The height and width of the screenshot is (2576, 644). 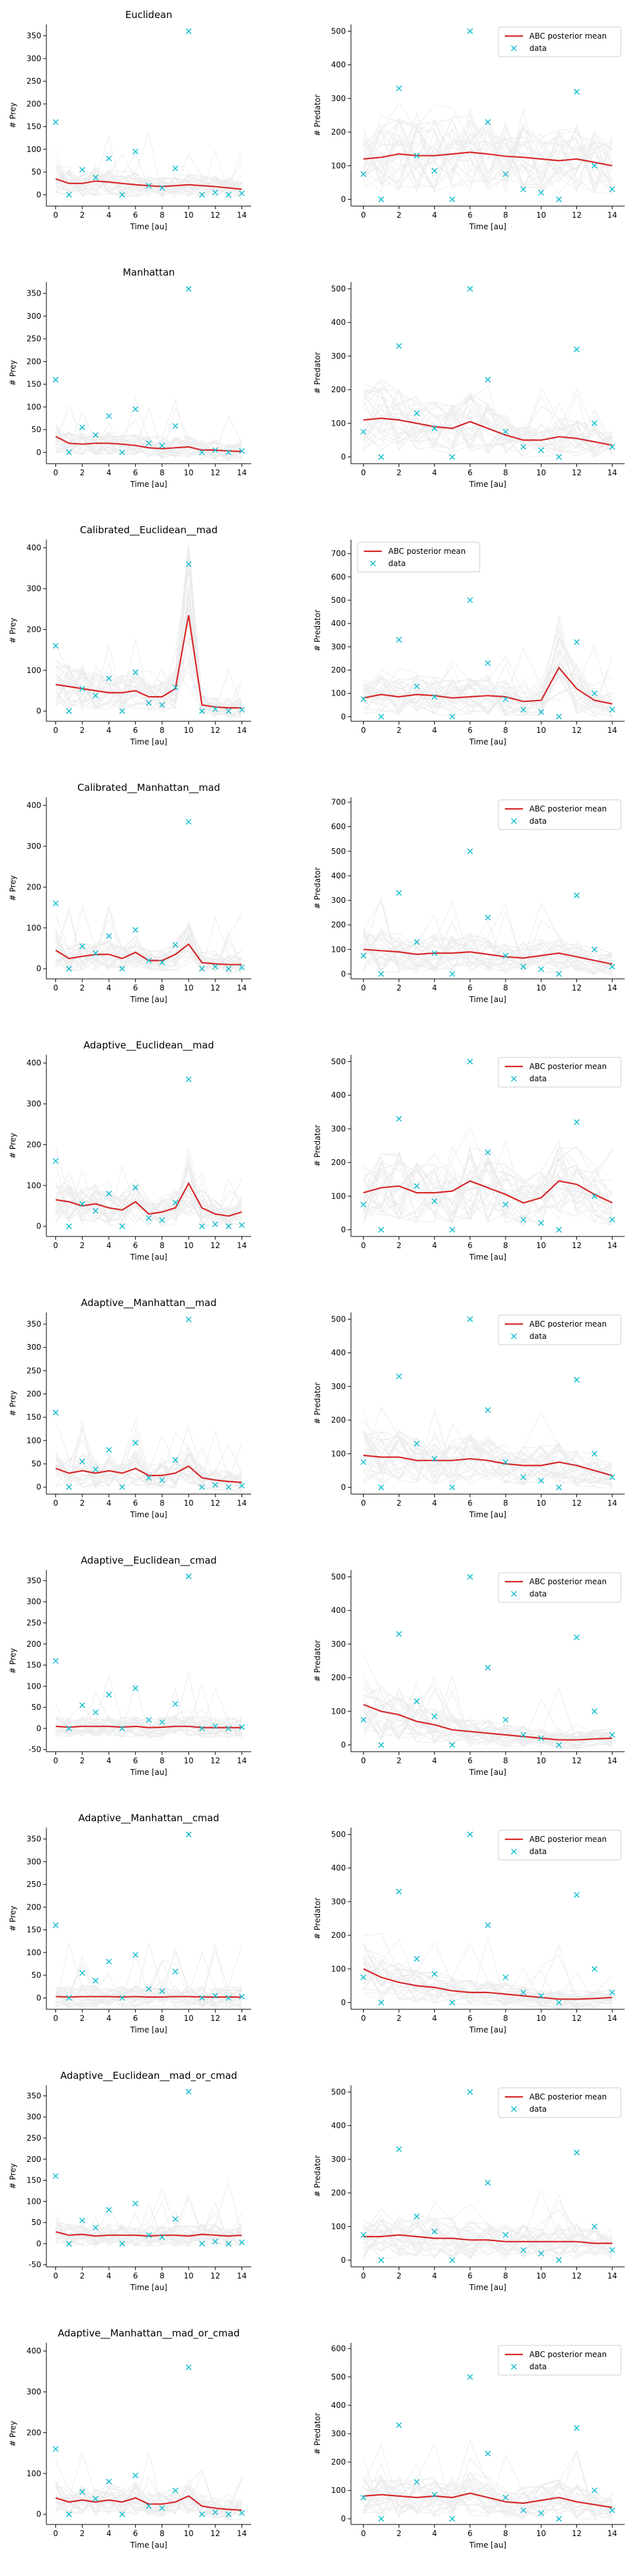 What do you see at coordinates (538, 48) in the screenshot?
I see `legend-data-label: data` at bounding box center [538, 48].